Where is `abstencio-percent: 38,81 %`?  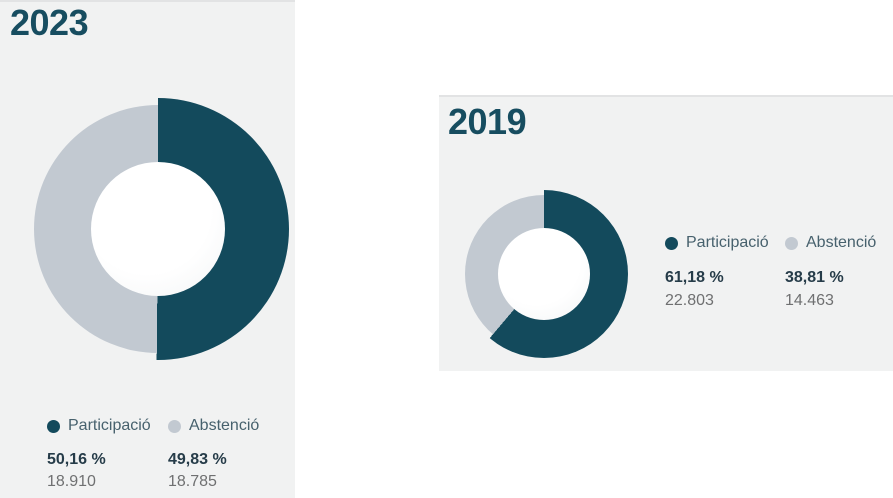
abstencio-percent: 38,81 % is located at coordinates (814, 277).